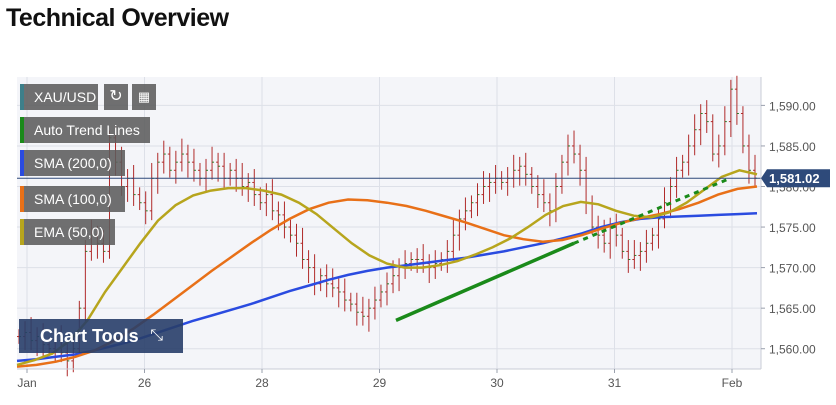 This screenshot has width=836, height=405. I want to click on y-tick-label: 1,590.00, so click(792, 106).